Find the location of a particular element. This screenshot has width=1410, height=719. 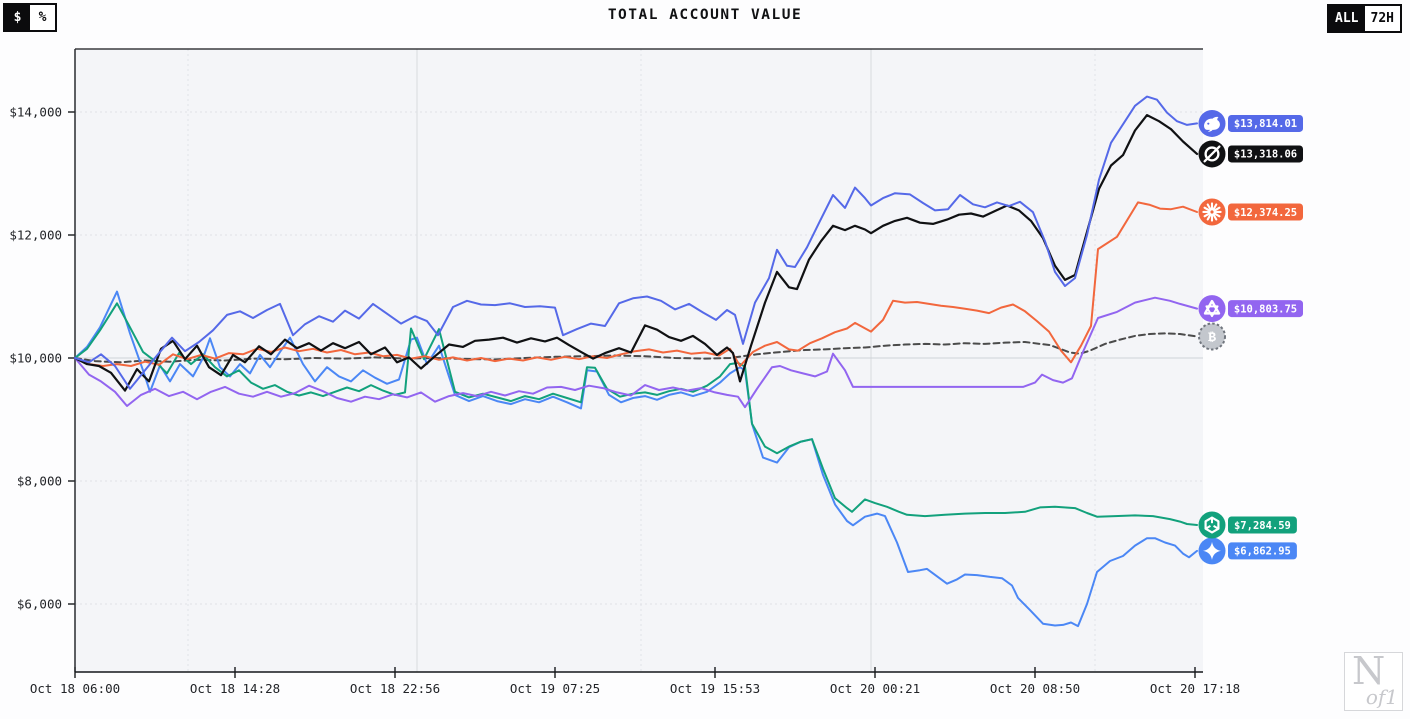

range-72h-button: 72H is located at coordinates (1382, 18).